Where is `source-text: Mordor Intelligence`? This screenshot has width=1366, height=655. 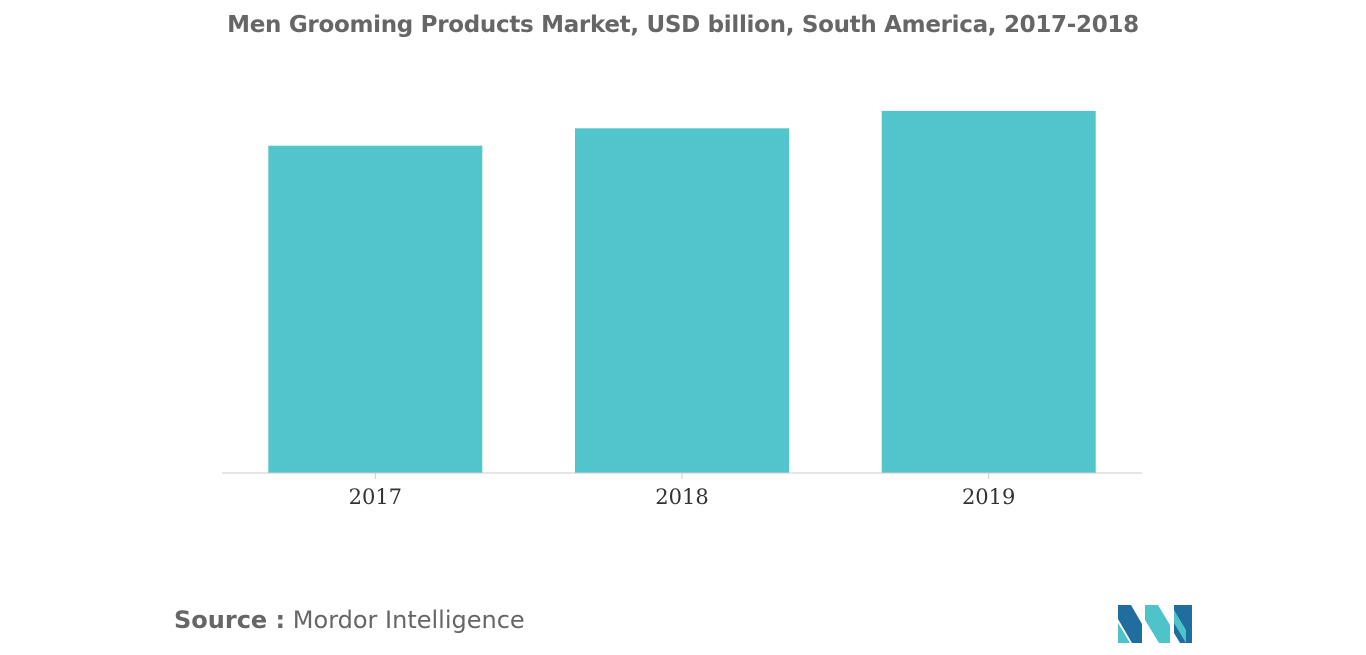 source-text: Mordor Intelligence is located at coordinates (408, 620).